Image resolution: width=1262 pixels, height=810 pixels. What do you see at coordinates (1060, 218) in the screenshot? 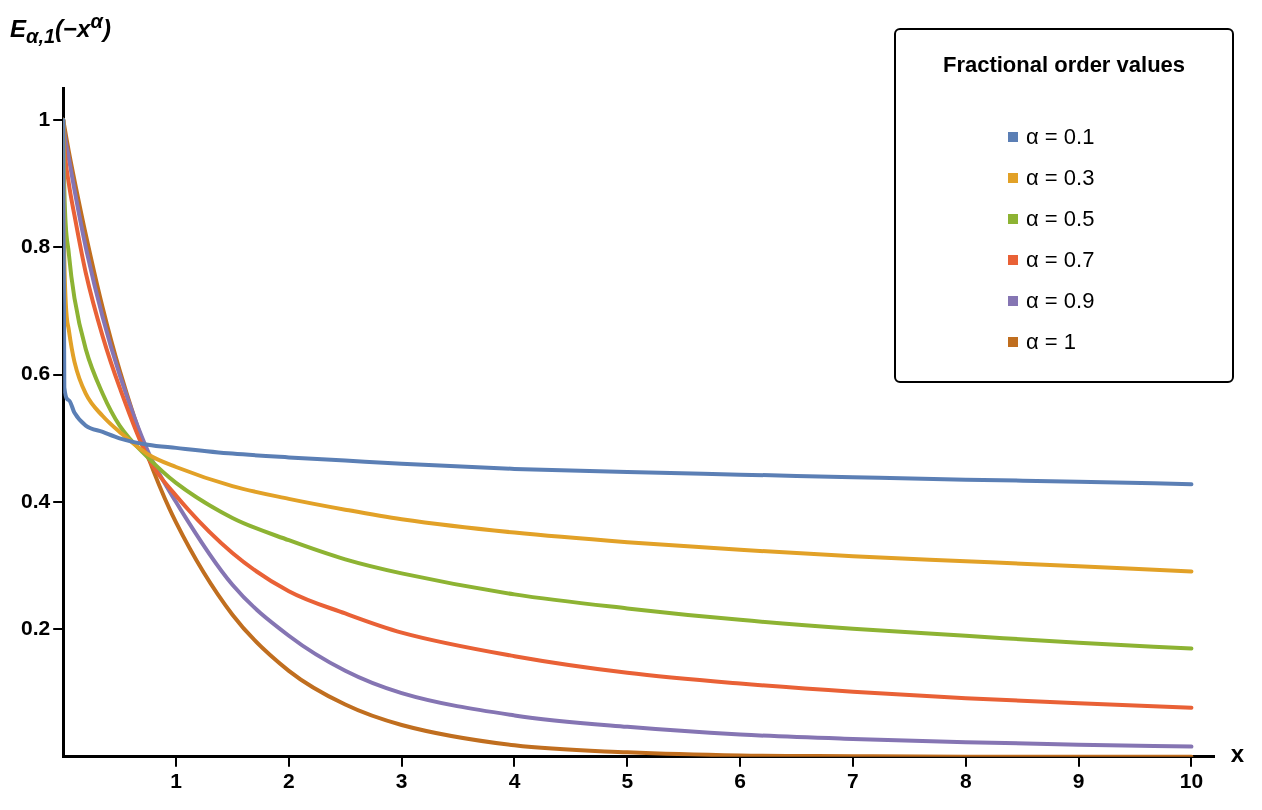
I see `legend-label: α = 0.5` at bounding box center [1060, 218].